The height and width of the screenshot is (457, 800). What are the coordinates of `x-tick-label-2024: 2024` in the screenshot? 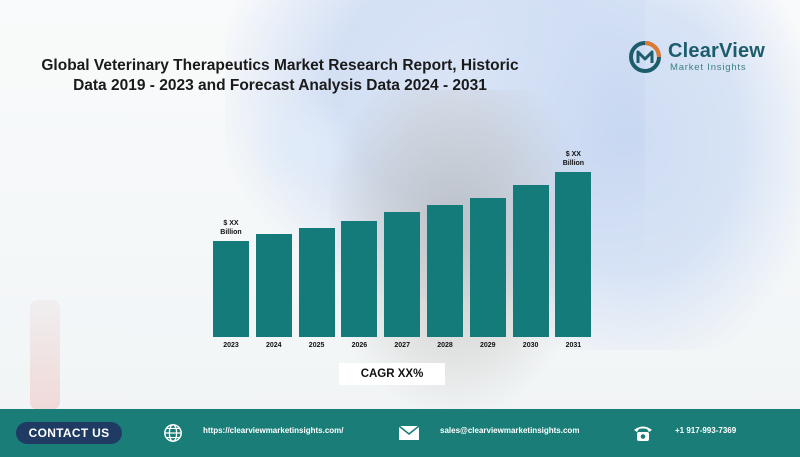 It's located at (274, 345).